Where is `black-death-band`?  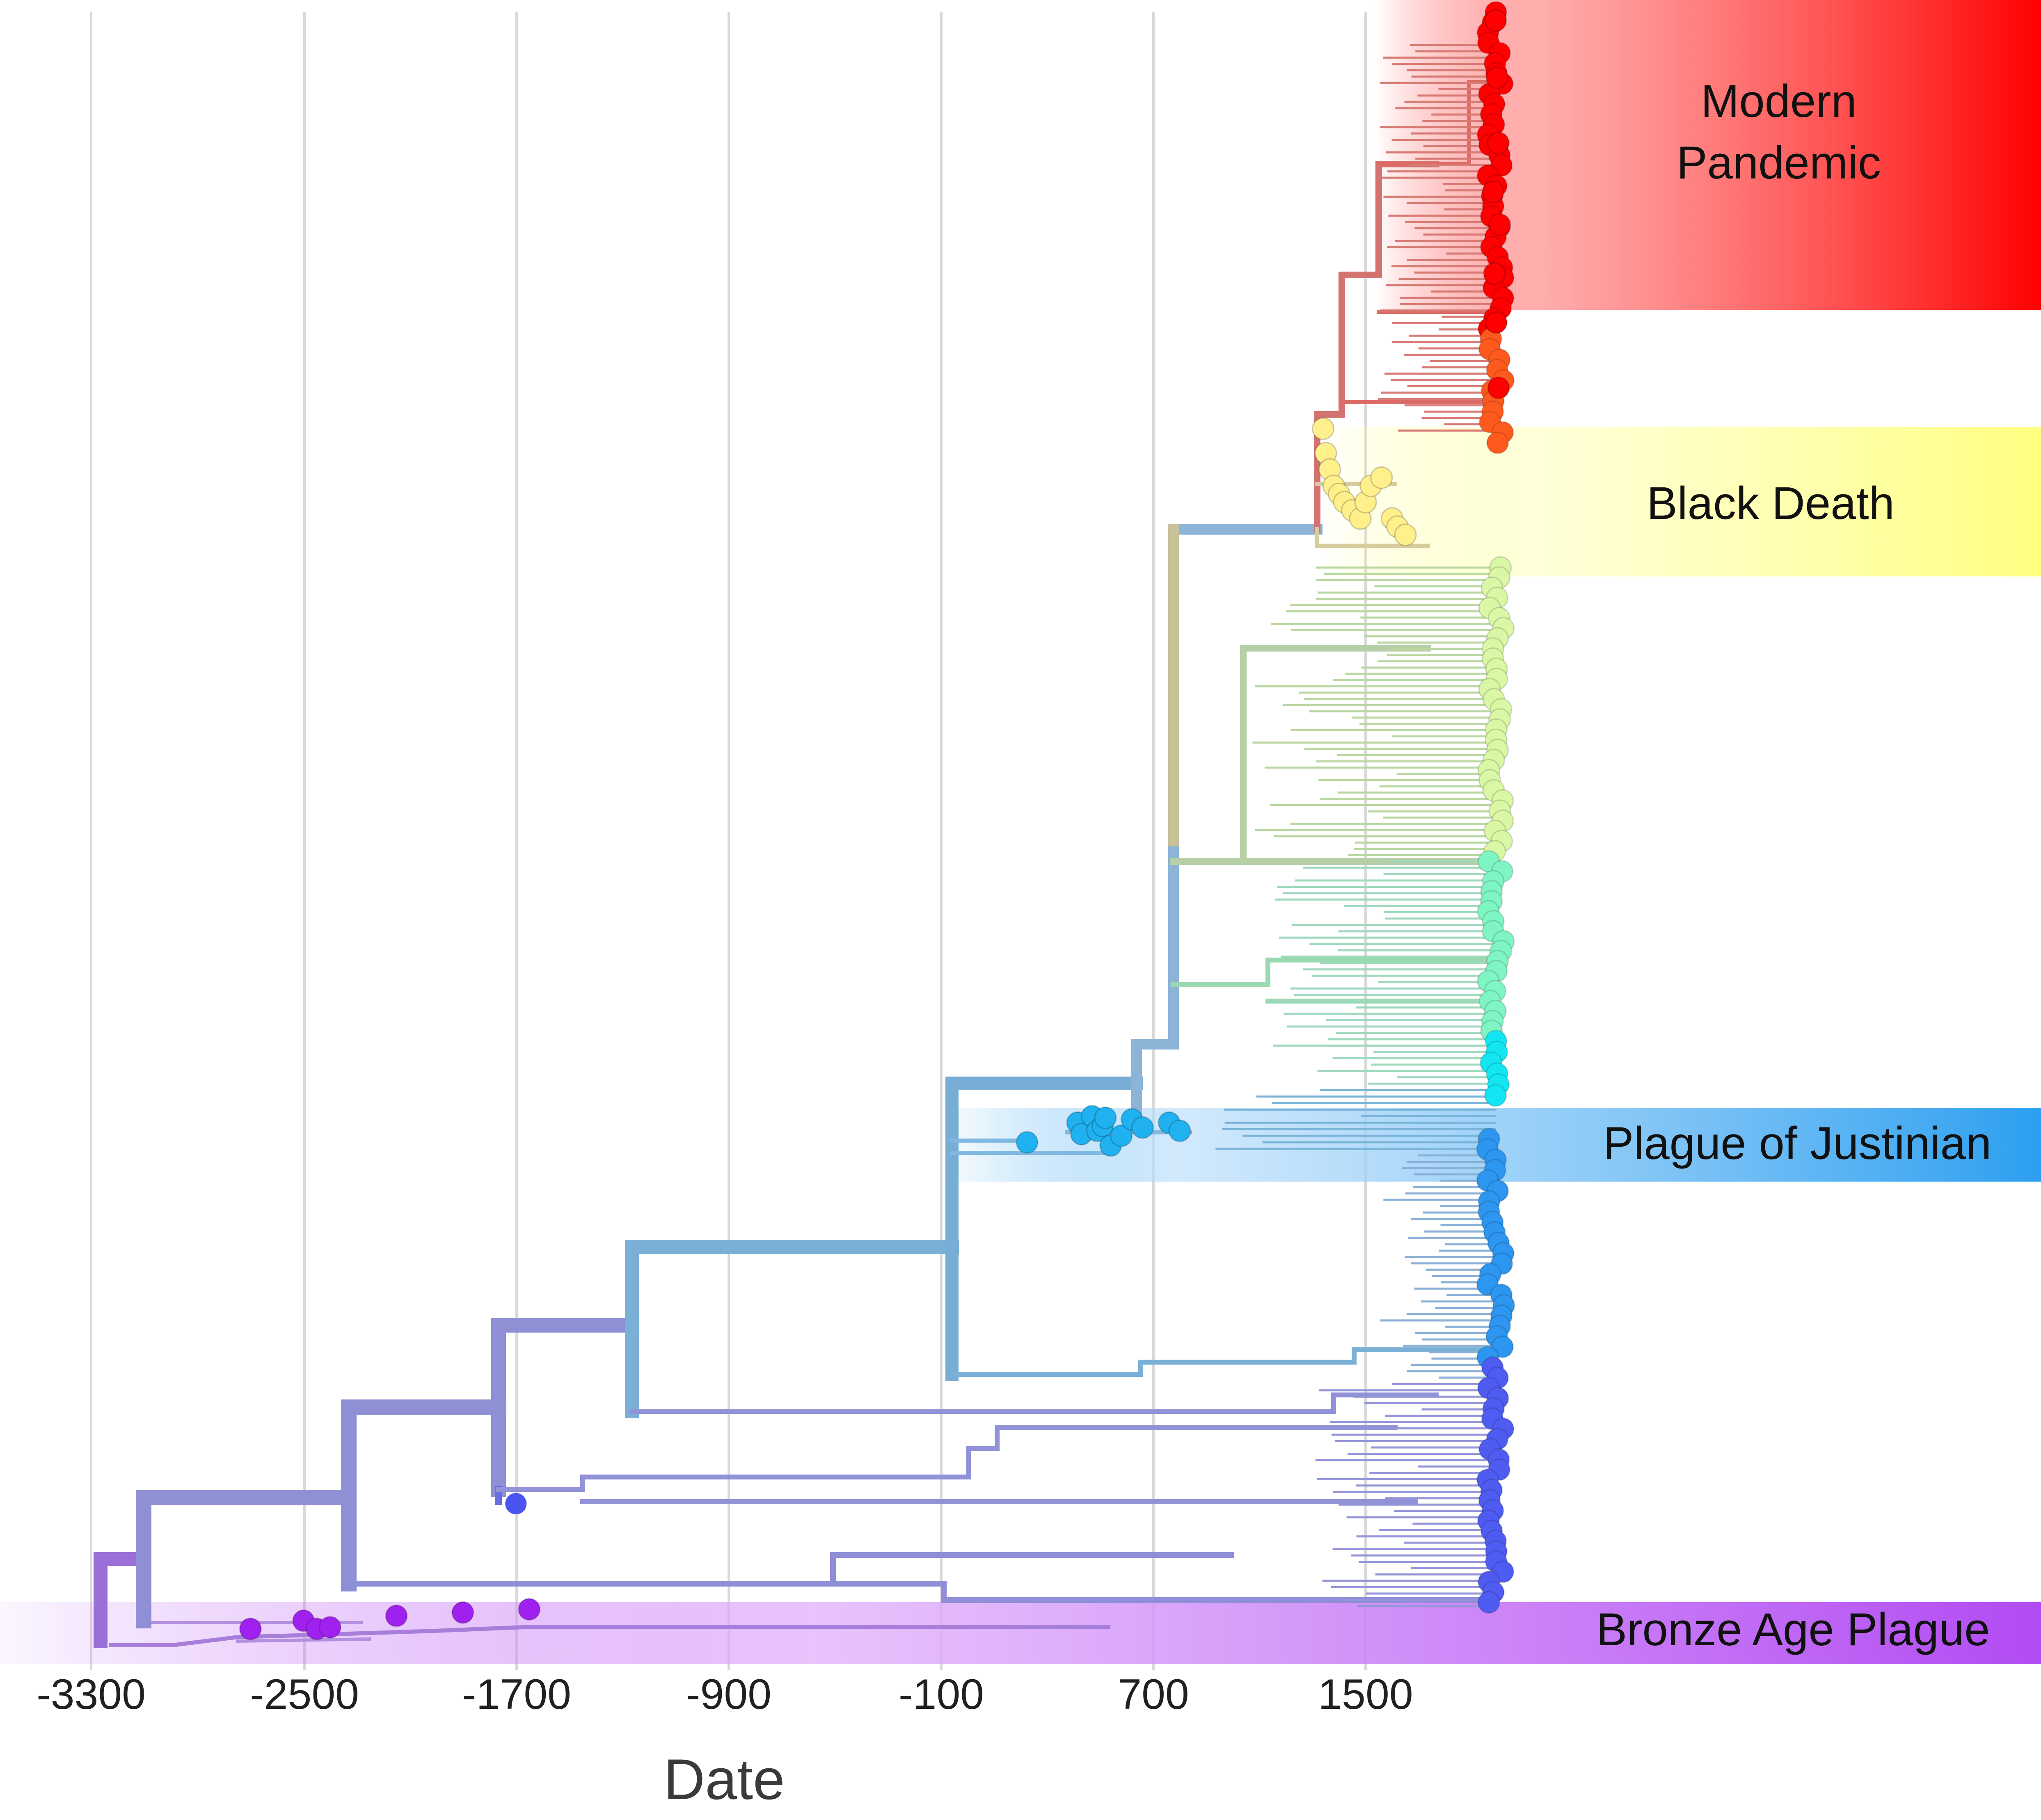
black-death-band is located at coordinates (1679, 501).